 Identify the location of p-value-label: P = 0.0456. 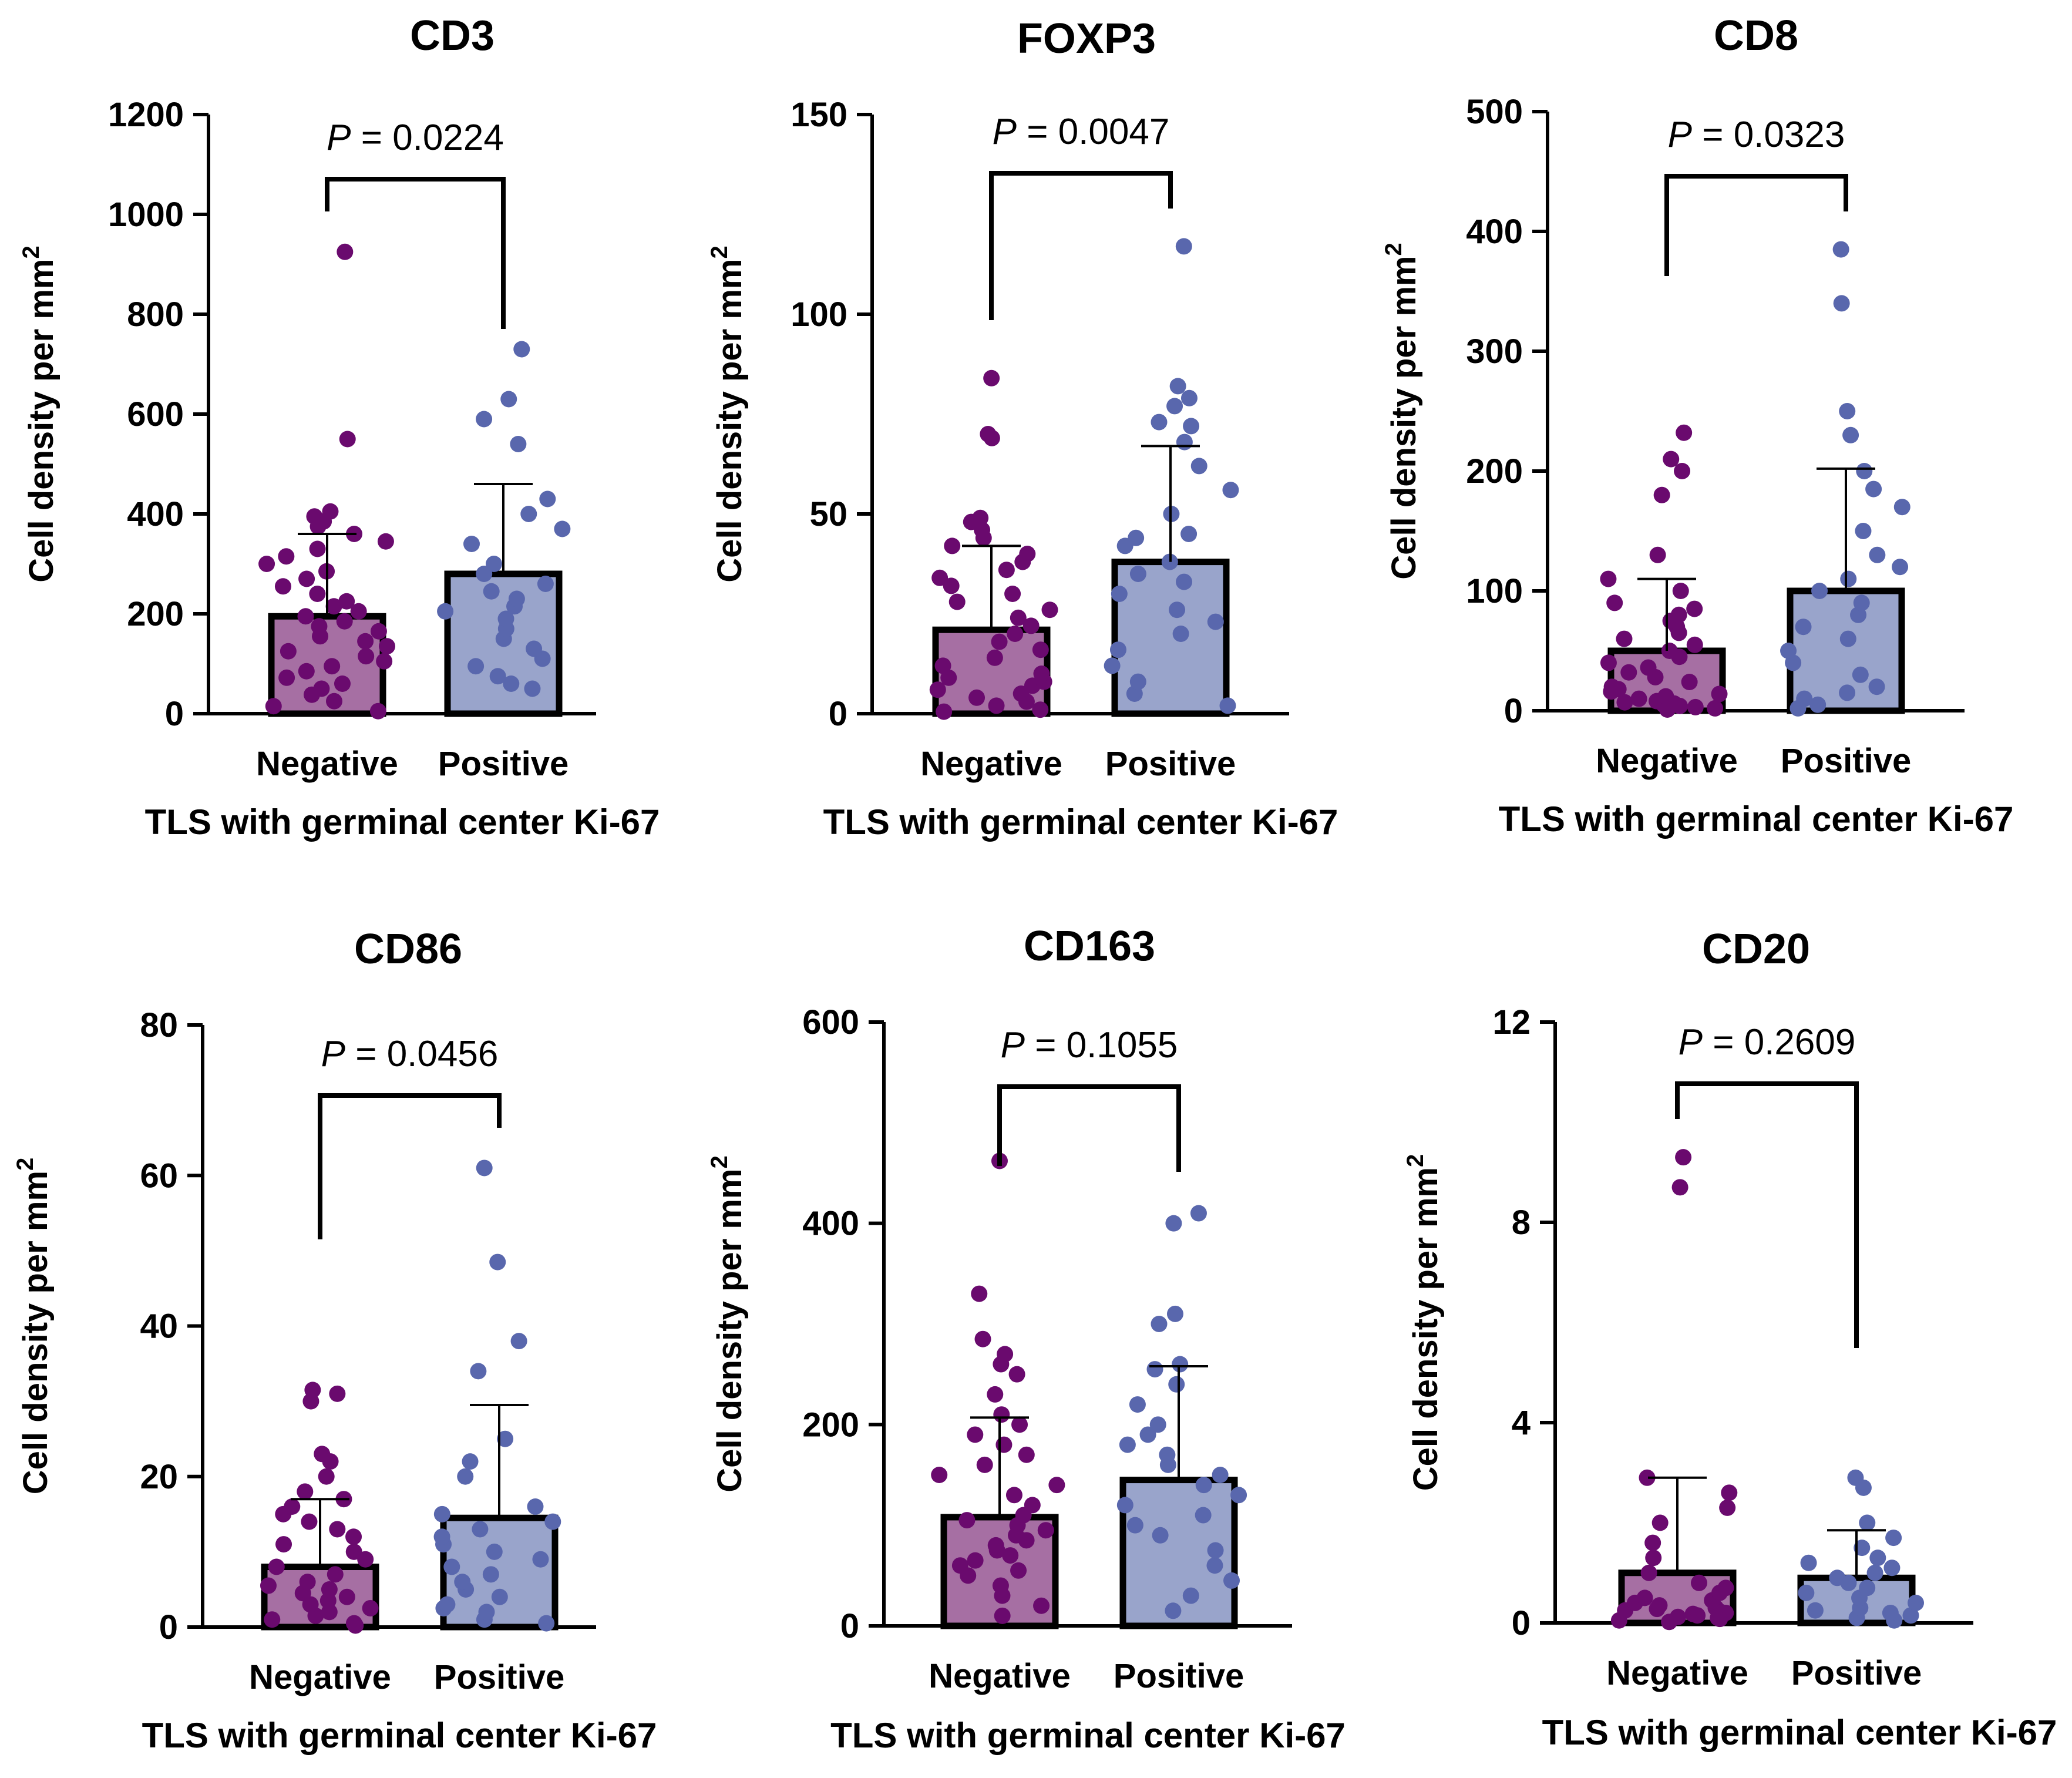
(410, 1054).